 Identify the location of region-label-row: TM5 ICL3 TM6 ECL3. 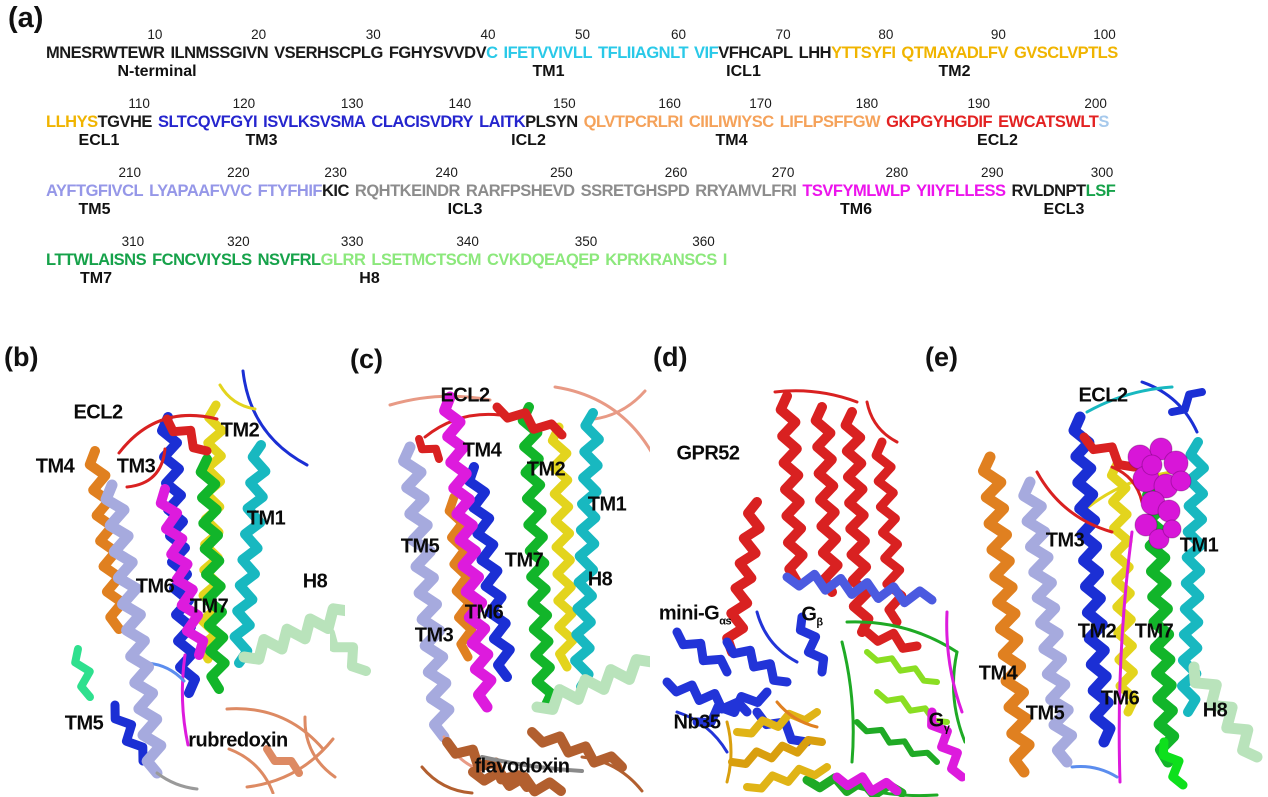
(634, 211).